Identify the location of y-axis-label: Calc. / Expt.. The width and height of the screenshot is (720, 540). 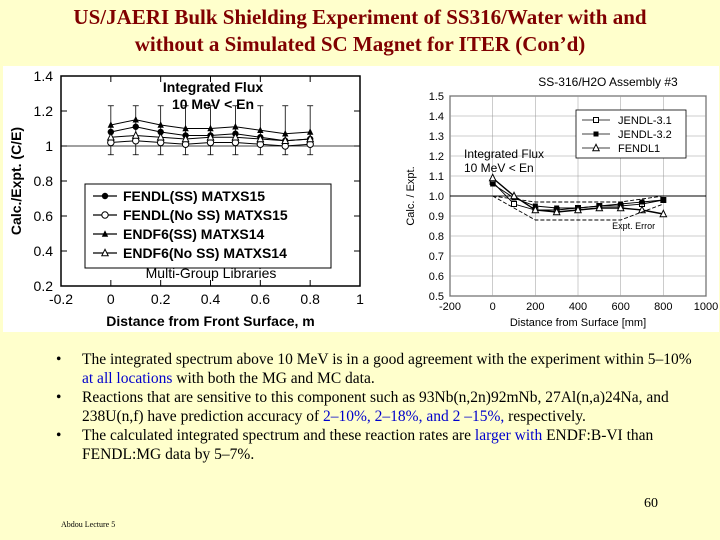
(411, 195).